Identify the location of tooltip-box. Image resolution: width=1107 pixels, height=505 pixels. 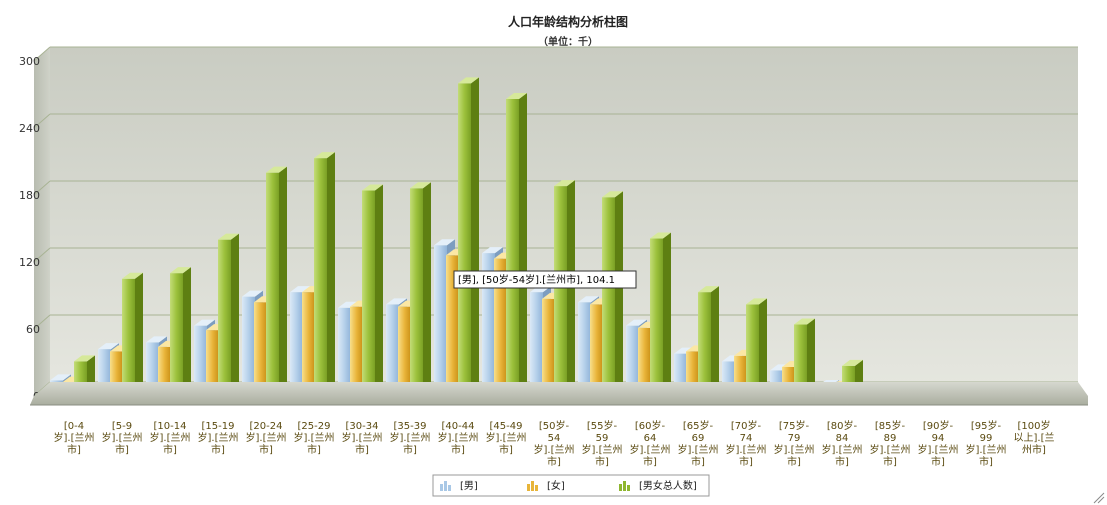
(545, 279).